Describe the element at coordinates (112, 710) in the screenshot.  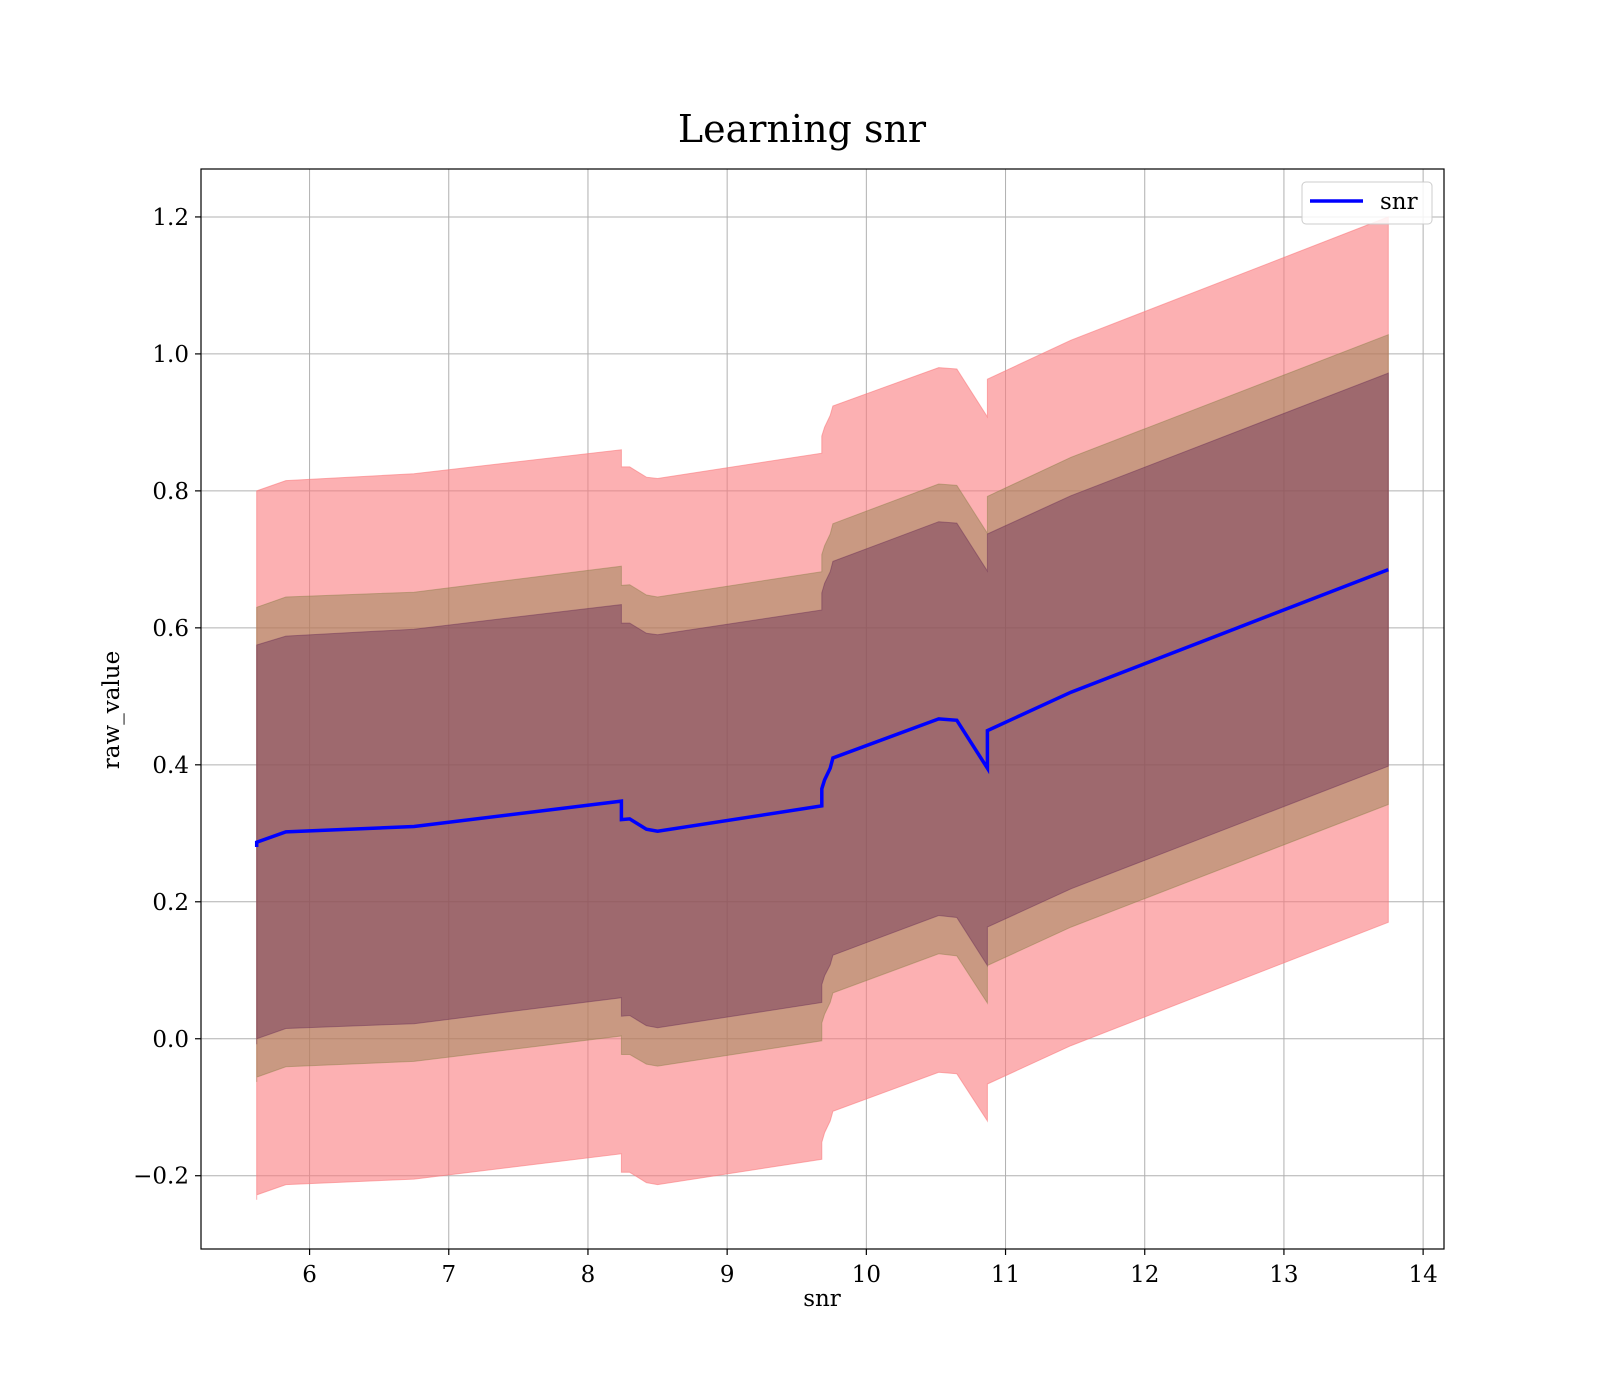
I see `y-axis-label: raw_value` at that location.